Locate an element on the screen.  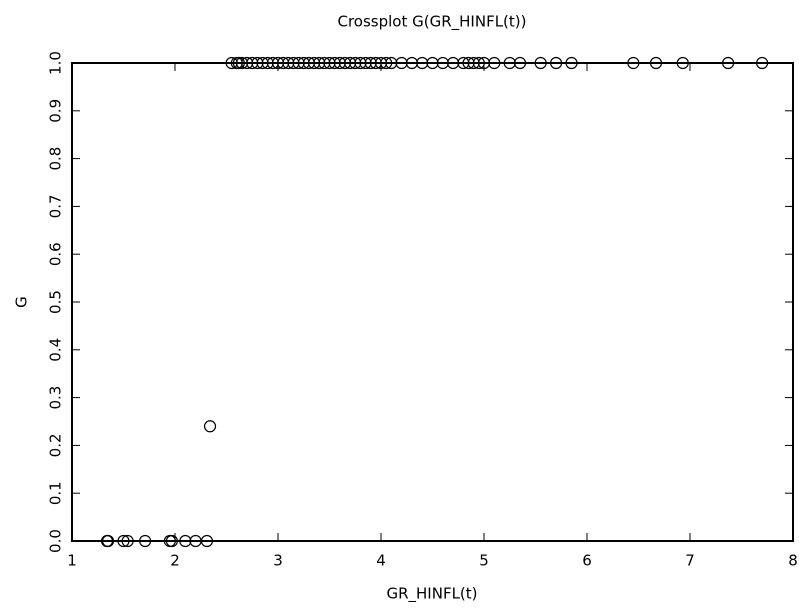
x-tick-label: 8 is located at coordinates (793, 561).